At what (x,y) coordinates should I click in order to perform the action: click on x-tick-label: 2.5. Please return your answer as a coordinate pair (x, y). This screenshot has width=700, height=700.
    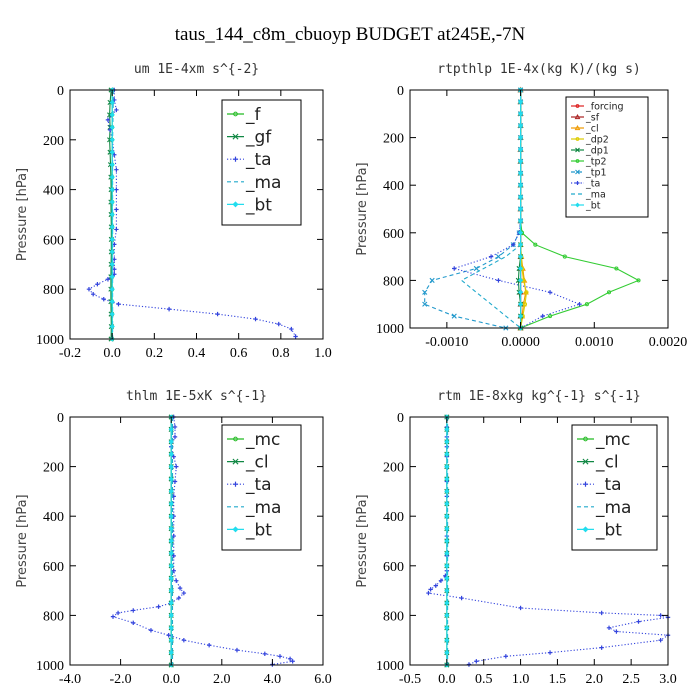
    Looking at the image, I should click on (631, 679).